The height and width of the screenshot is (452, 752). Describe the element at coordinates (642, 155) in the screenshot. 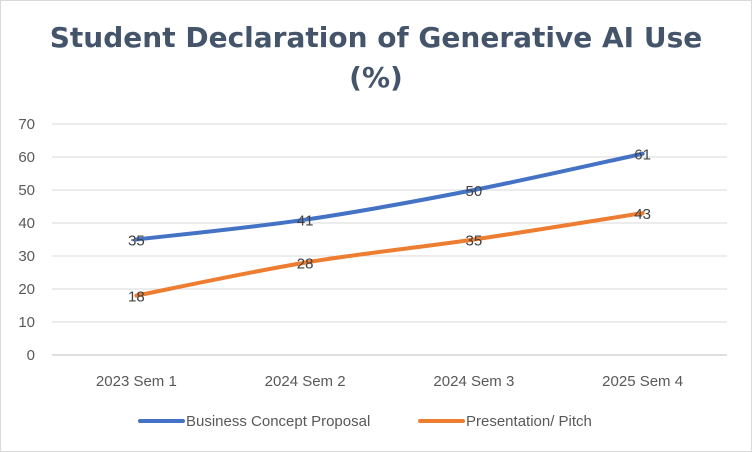

I see `data-label: 61` at that location.